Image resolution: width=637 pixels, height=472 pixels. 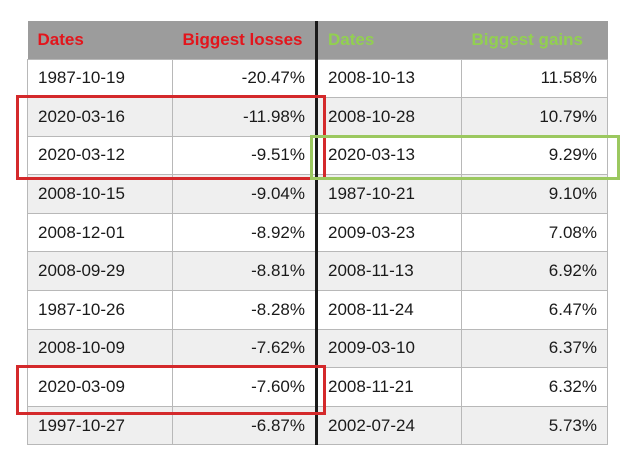 What do you see at coordinates (388, 271) in the screenshot?
I see `gain-date-cell: 2008-11-13` at bounding box center [388, 271].